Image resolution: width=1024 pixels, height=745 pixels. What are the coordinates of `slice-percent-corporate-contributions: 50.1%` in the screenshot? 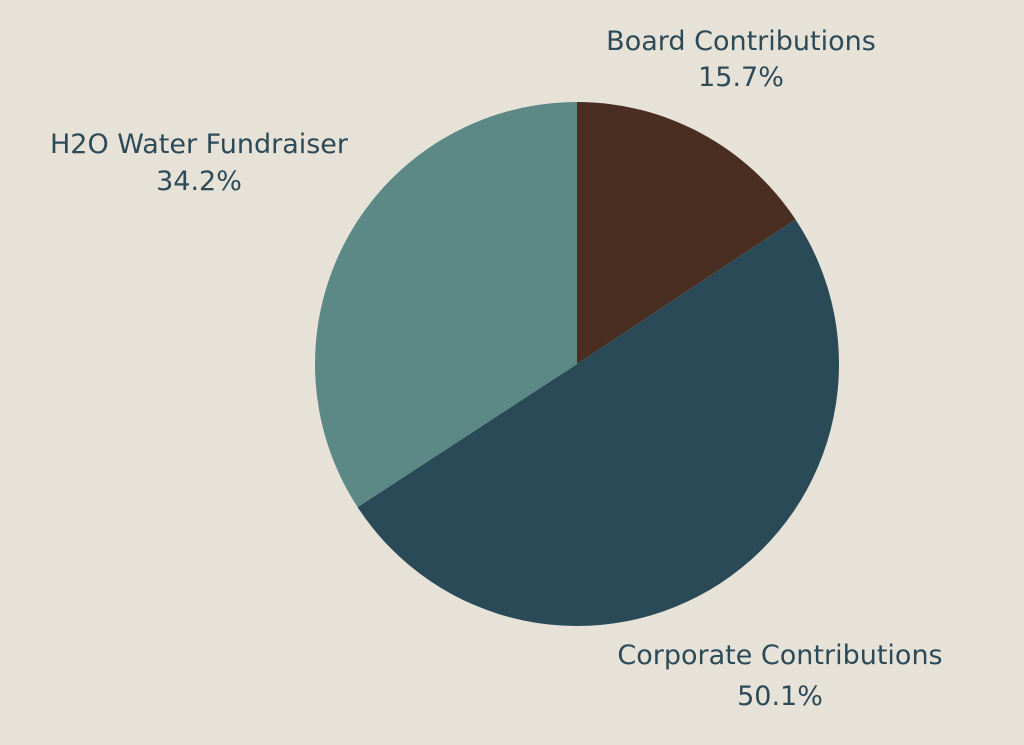 It's located at (780, 696).